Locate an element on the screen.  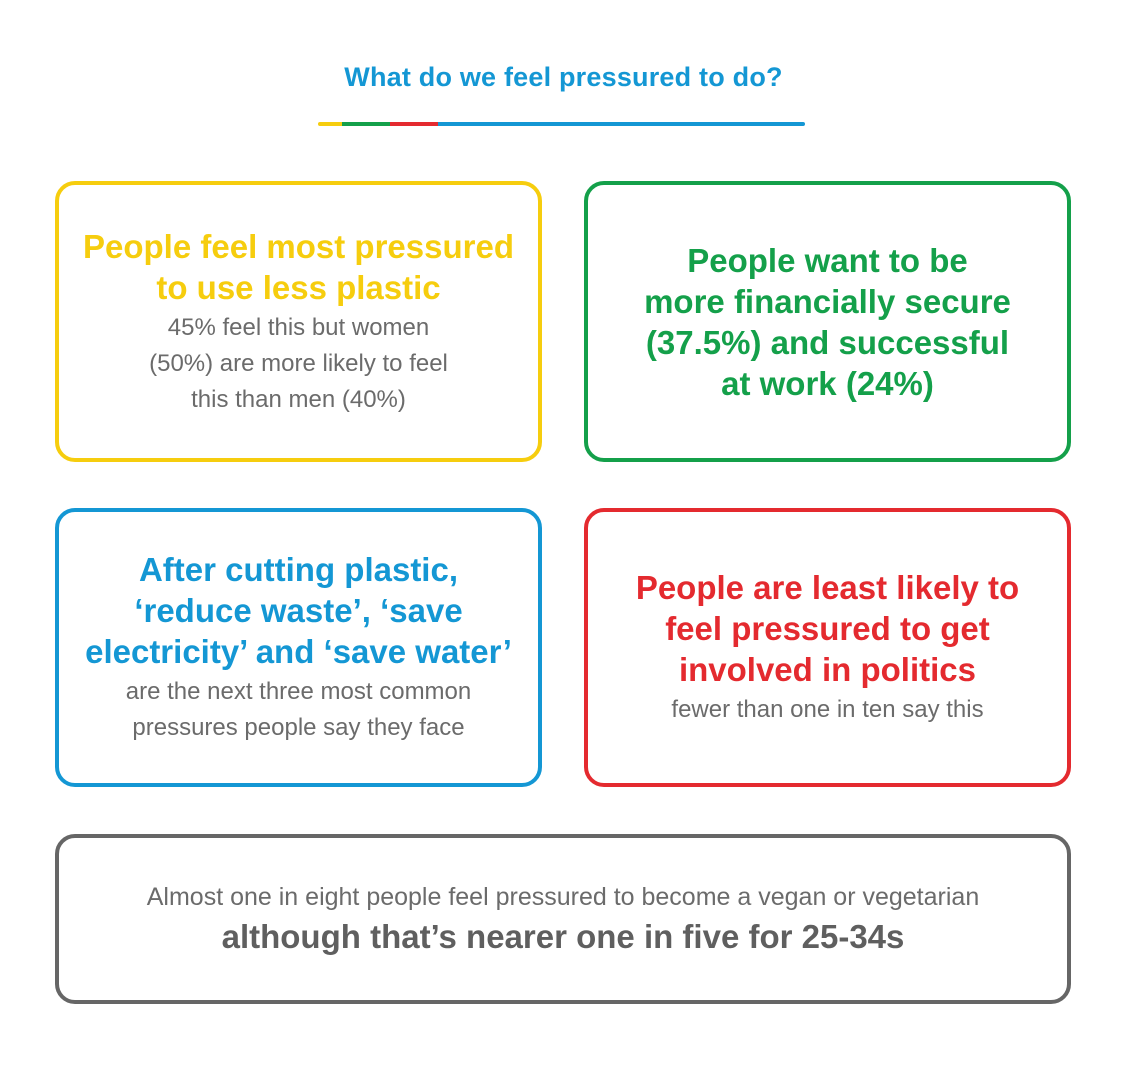
title-underline is located at coordinates (561, 124).